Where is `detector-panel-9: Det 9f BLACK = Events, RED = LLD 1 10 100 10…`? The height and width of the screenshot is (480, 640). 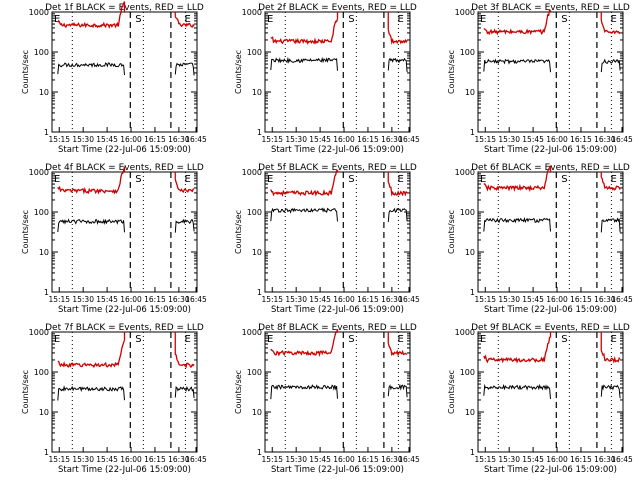 detector-panel-9: Det 9f BLACK = Events, RED = LLD 1 10 100 10… is located at coordinates (540, 399).